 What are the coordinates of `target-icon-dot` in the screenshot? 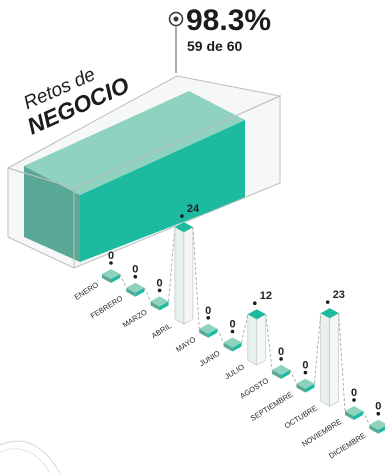 It's located at (176, 19).